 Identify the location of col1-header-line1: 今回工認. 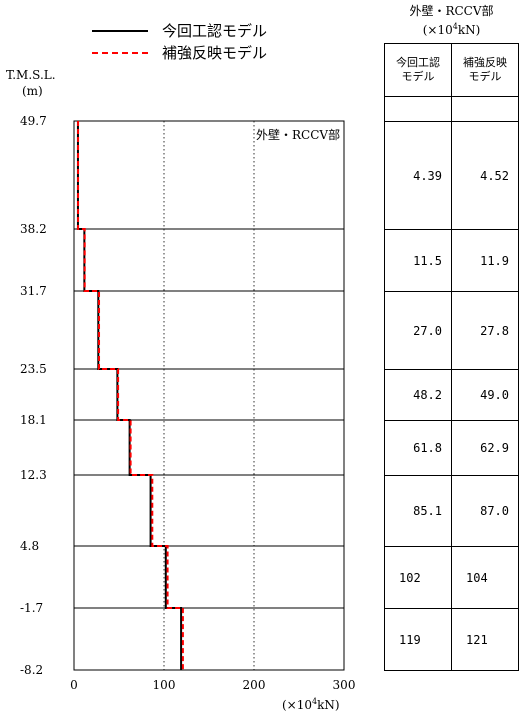
(418, 62).